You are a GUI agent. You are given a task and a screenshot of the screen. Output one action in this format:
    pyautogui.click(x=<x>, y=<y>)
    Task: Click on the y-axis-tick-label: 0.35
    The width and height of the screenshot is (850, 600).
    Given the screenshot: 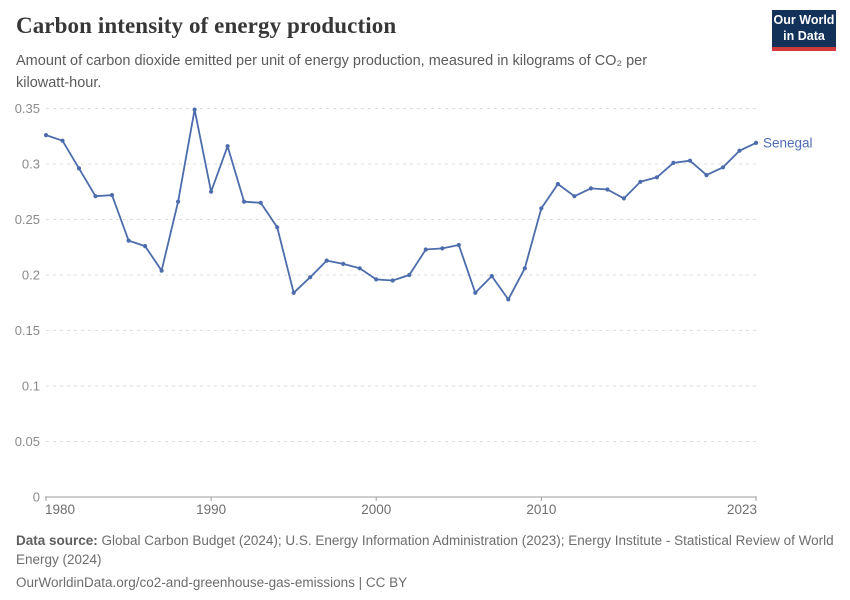 What is the action you would take?
    pyautogui.click(x=27, y=108)
    